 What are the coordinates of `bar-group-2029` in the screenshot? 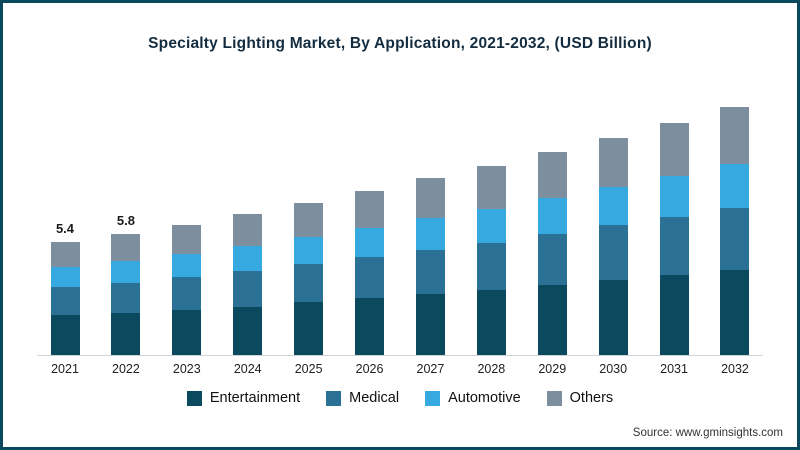 It's located at (552, 243).